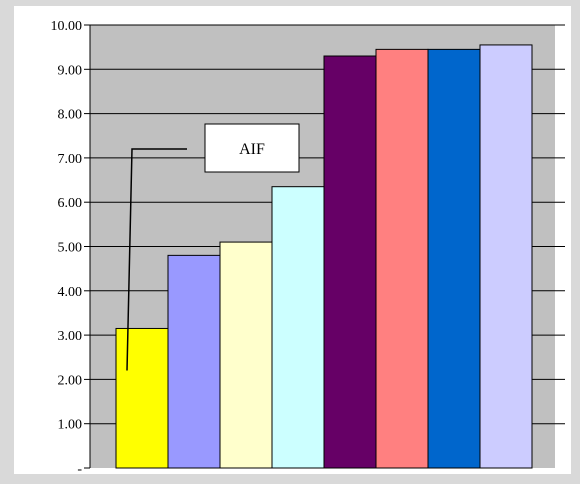 This screenshot has width=580, height=484. I want to click on annotation-label: AIF, so click(252, 149).